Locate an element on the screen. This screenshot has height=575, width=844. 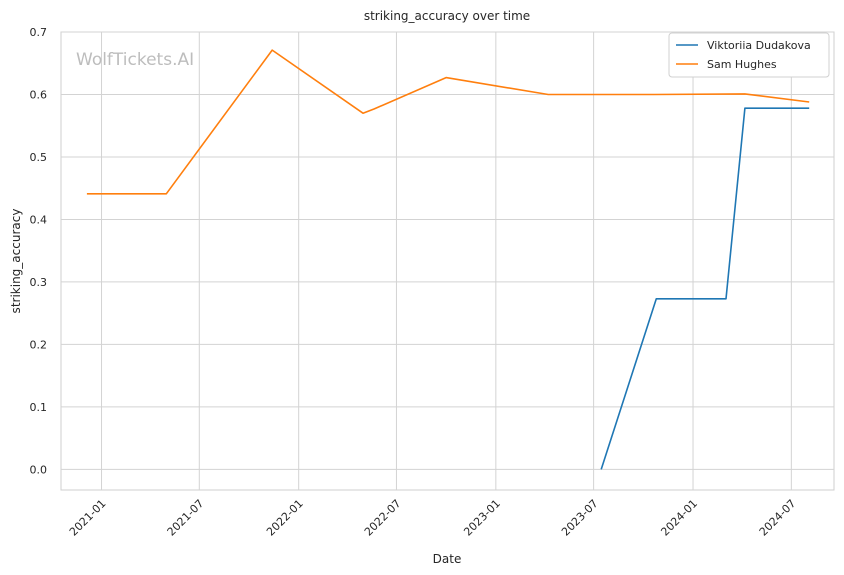
y-tick-label: 0.0 is located at coordinates (39, 469).